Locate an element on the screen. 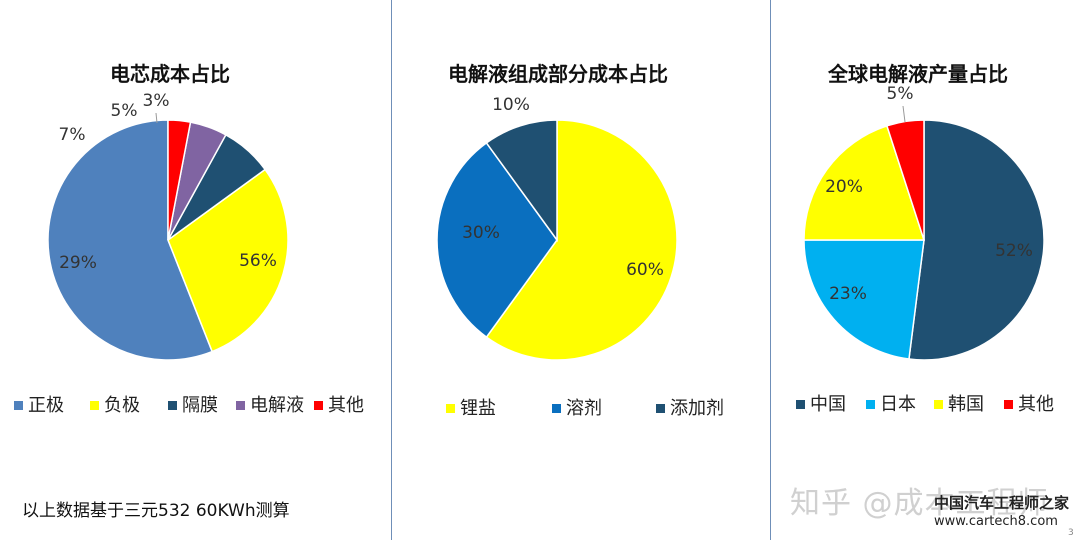 The width and height of the screenshot is (1080, 540). data-label-2-3: 5% is located at coordinates (900, 94).